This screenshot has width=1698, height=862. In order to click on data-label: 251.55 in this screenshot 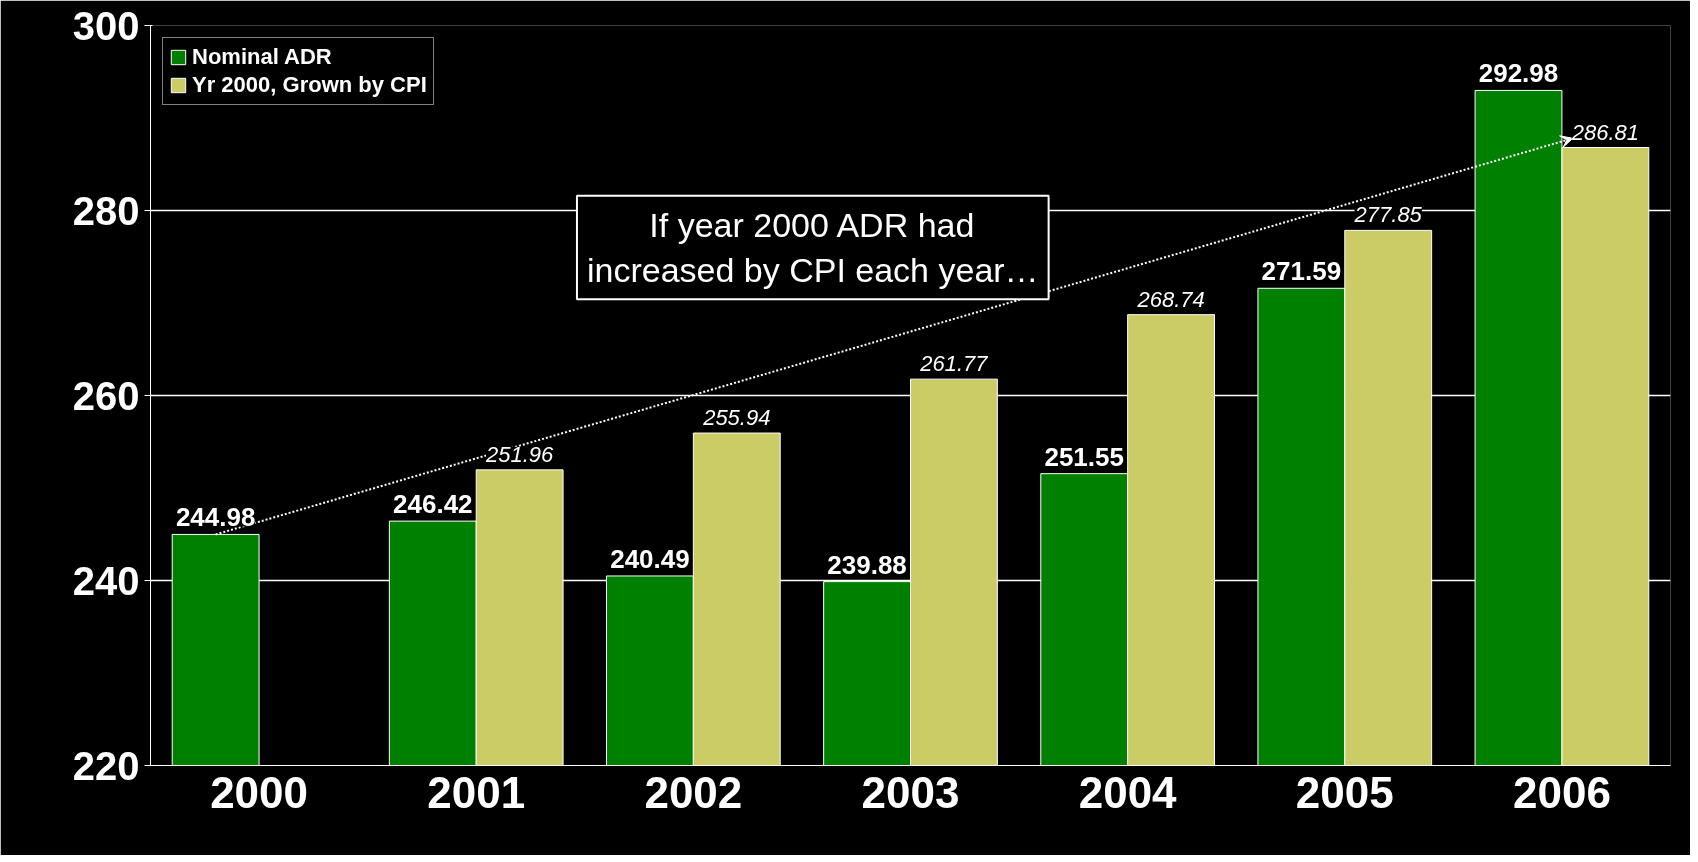, I will do `click(1084, 456)`.